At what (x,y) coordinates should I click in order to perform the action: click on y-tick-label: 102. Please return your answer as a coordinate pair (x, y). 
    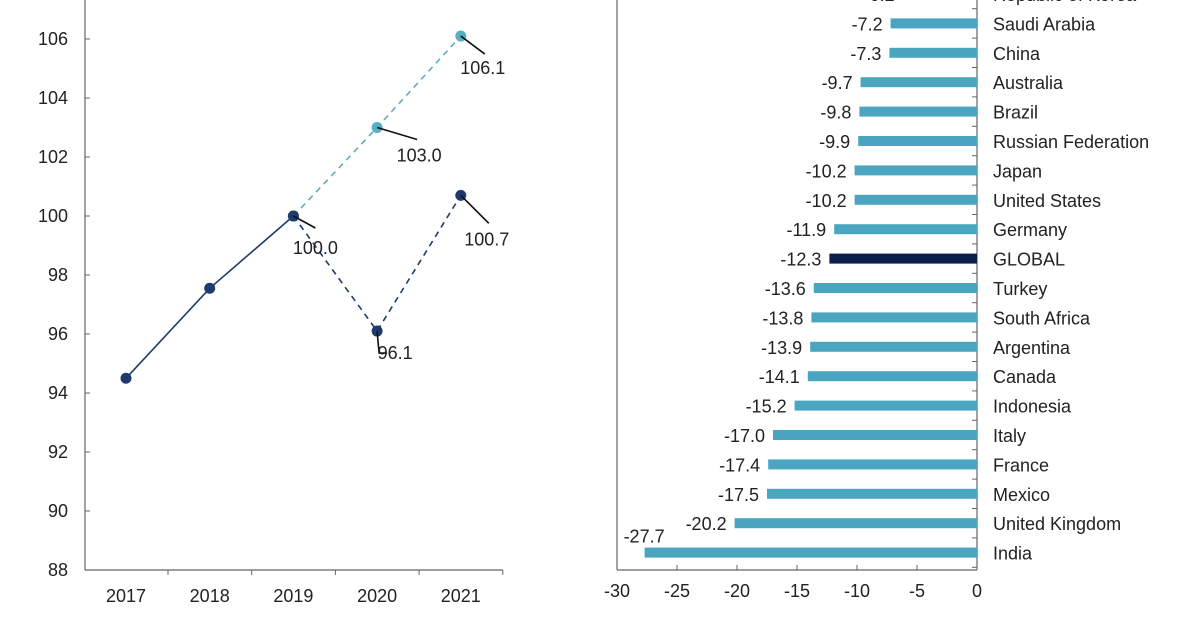
    Looking at the image, I should click on (53, 157).